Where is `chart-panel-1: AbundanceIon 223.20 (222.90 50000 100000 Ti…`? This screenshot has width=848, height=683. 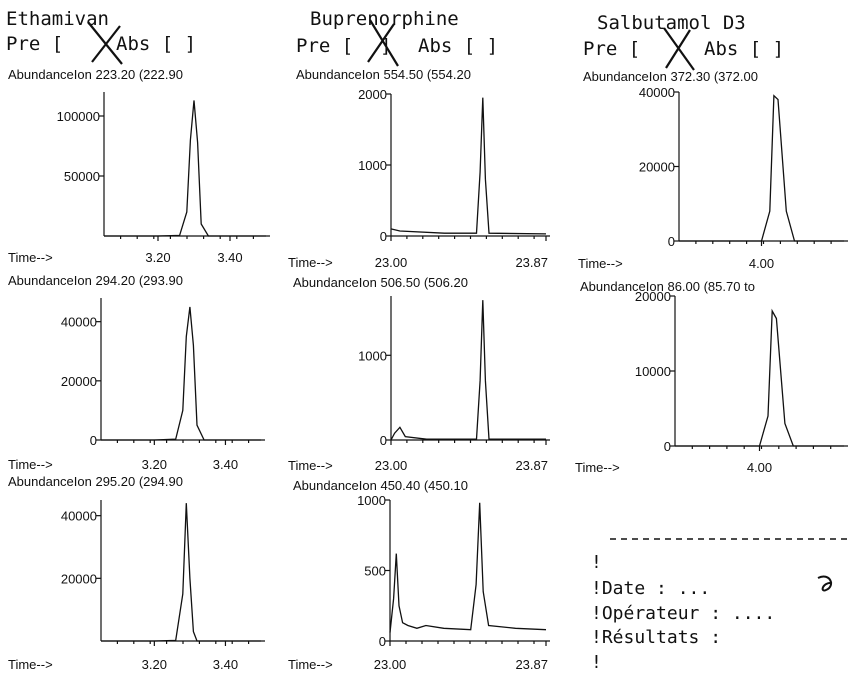
chart-panel-1: AbundanceIon 223.20 (222.90 50000 100000 Ti… is located at coordinates (139, 166).